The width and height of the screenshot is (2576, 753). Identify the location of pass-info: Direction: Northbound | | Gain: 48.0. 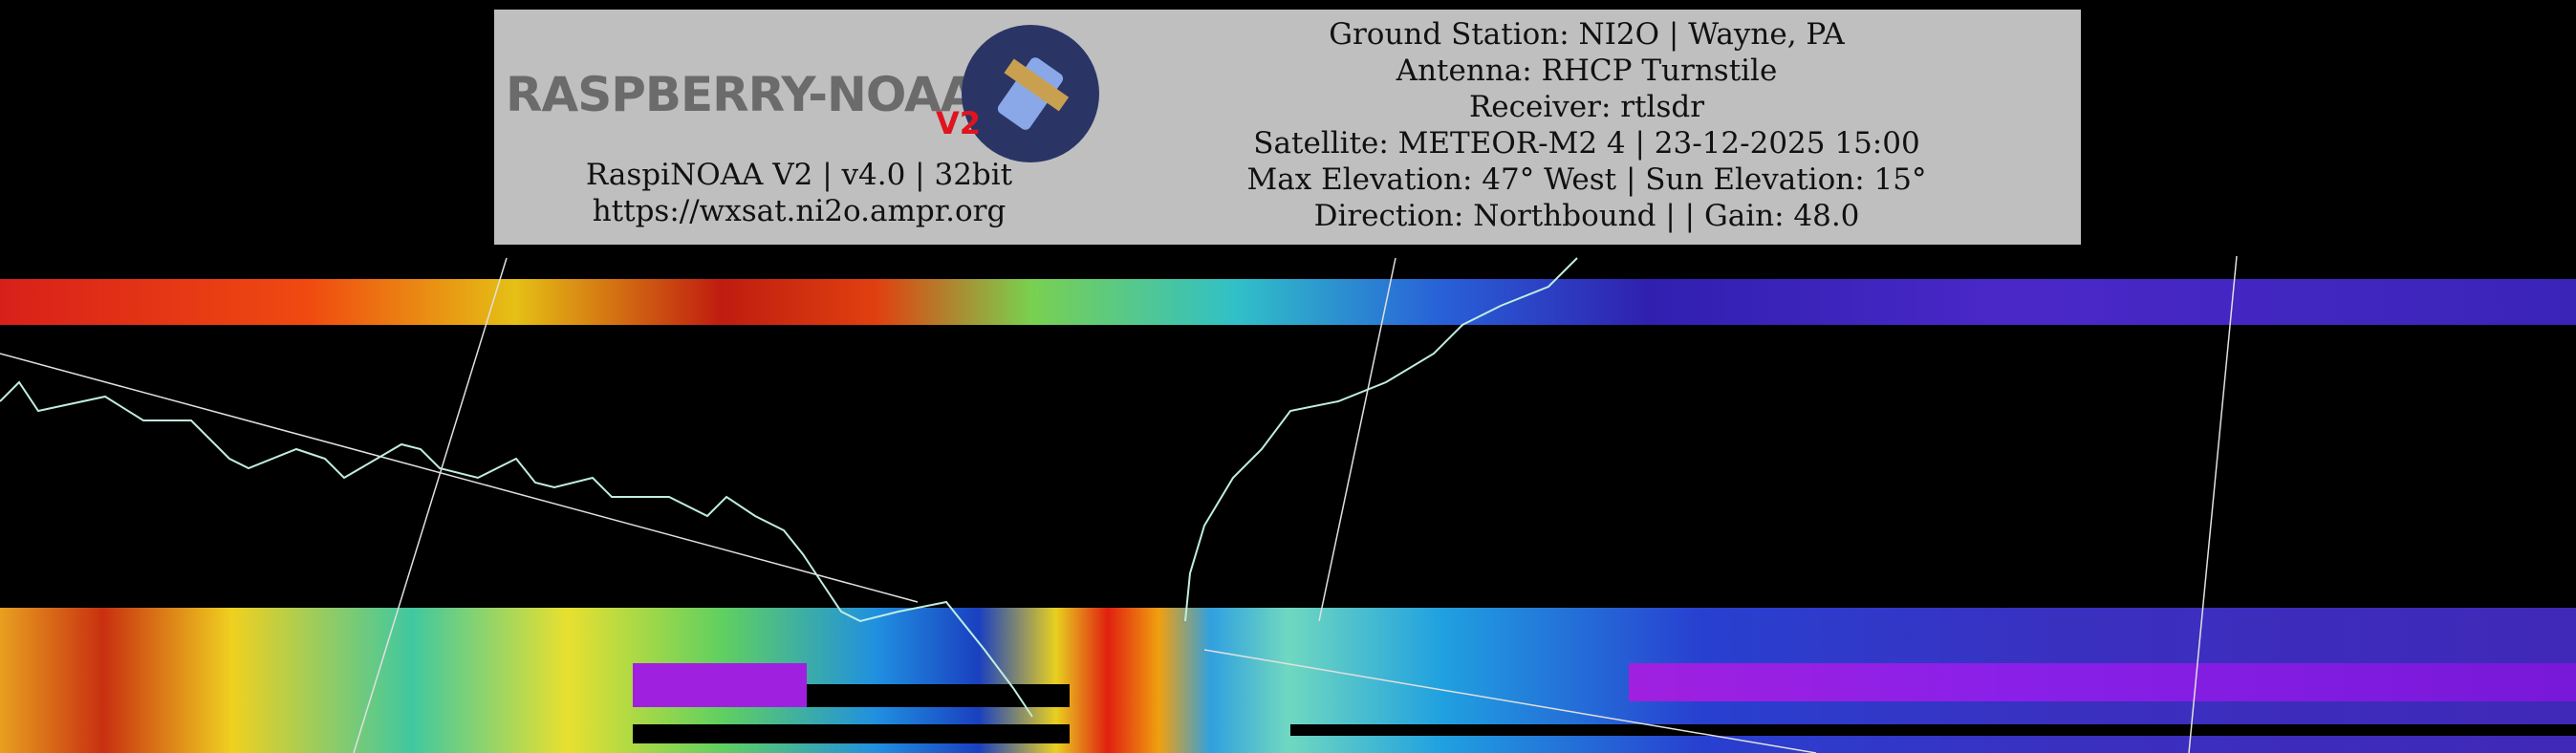
(1586, 216).